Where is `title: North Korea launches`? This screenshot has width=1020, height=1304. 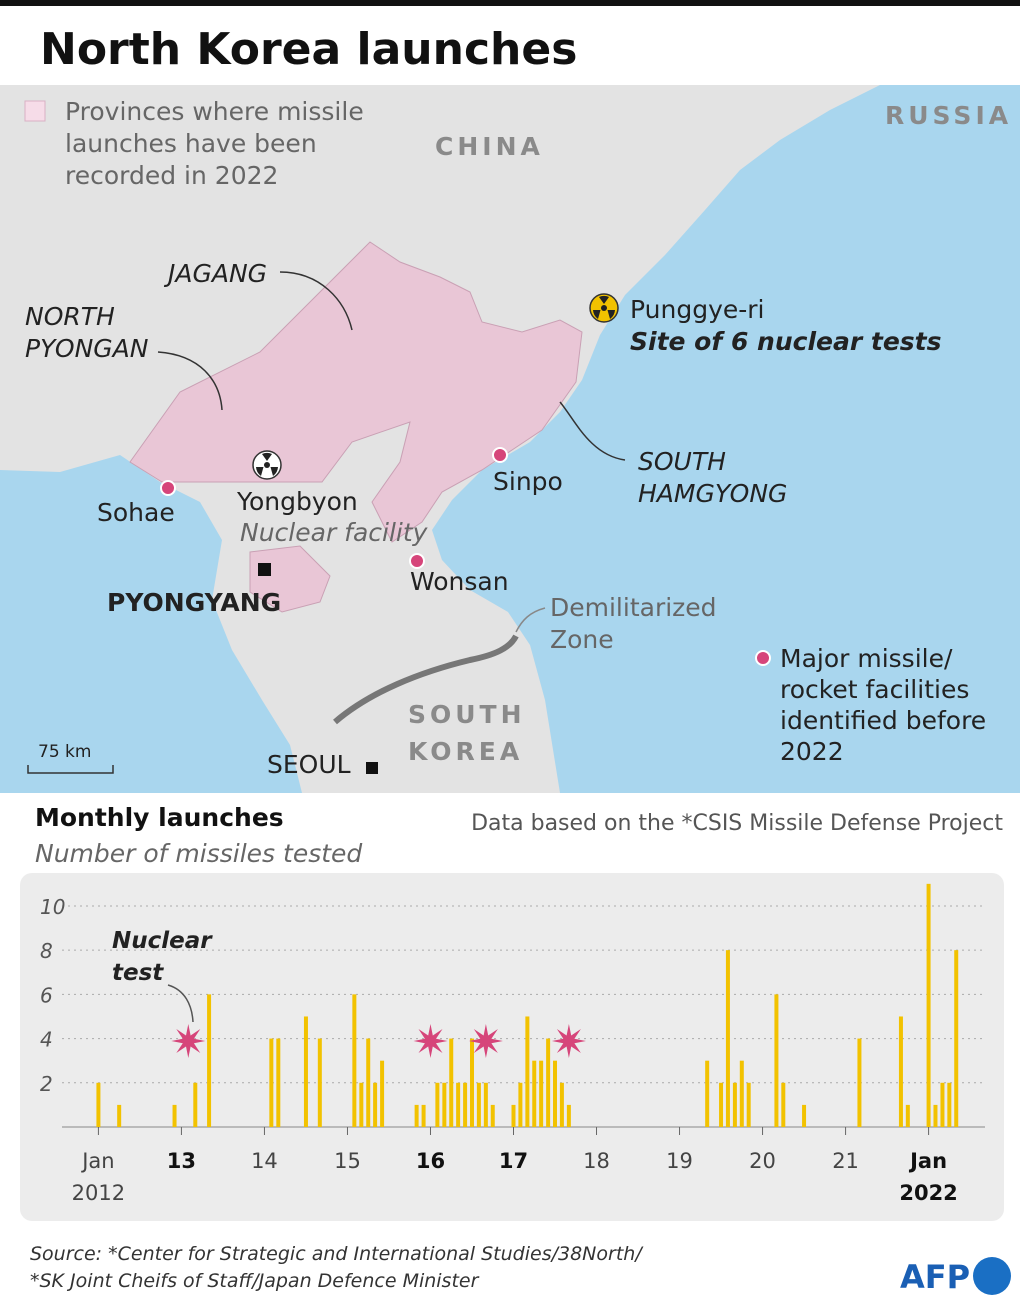 title: North Korea launches is located at coordinates (308, 49).